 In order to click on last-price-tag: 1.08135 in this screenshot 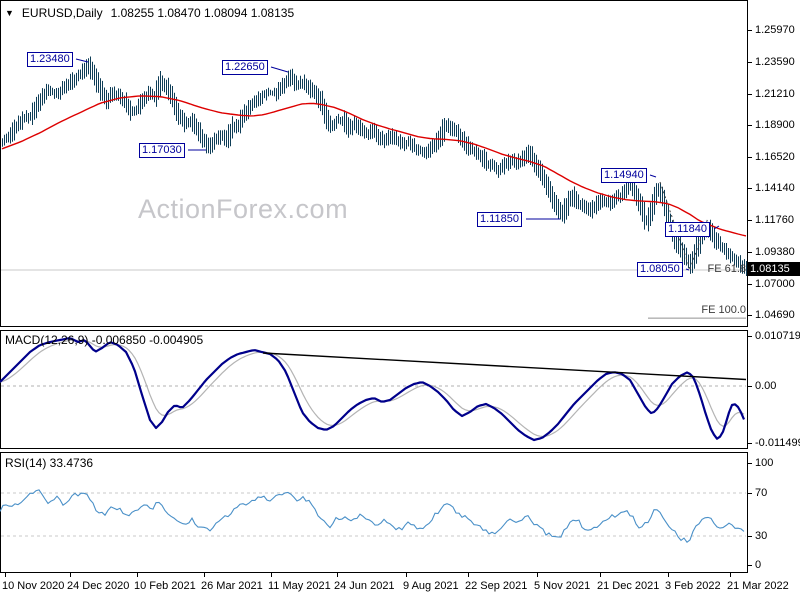, I will do `click(774, 269)`.